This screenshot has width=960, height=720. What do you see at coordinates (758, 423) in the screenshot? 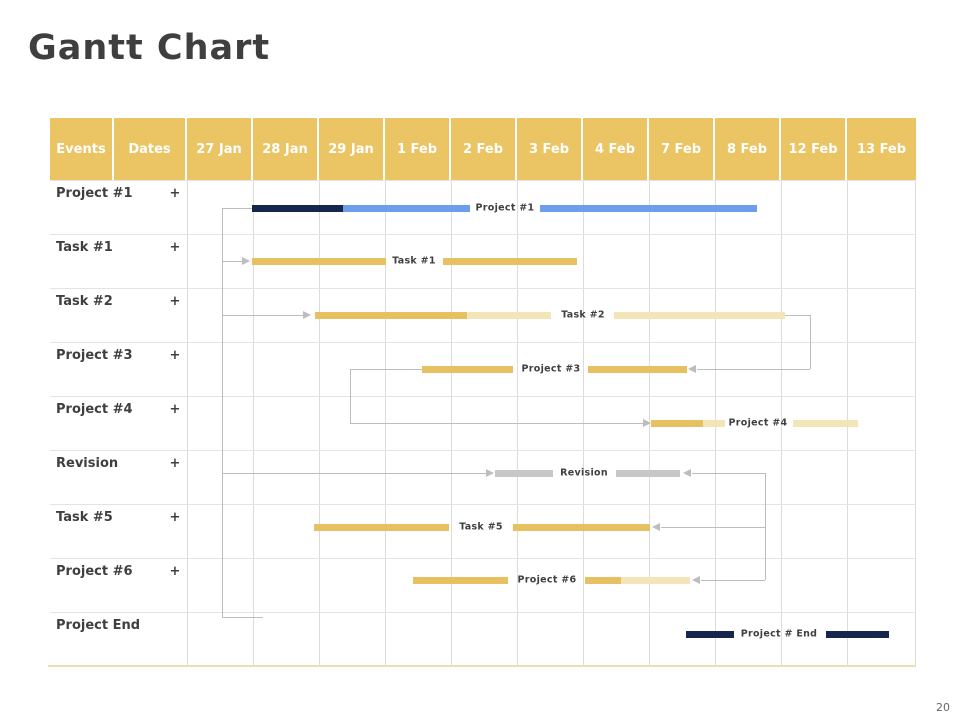
I see `gantt-bar-label: Project #4` at bounding box center [758, 423].